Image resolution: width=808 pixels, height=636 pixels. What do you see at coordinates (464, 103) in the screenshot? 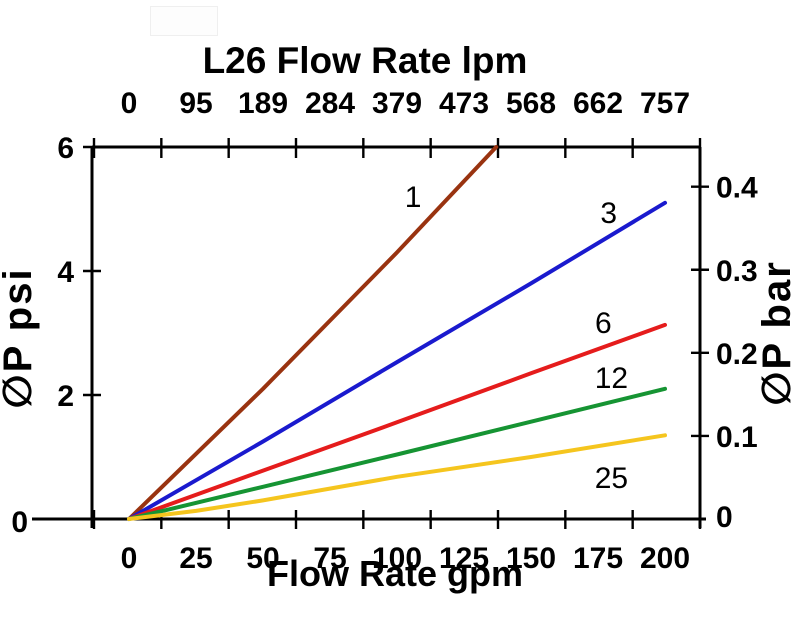
I see `top-tick-label: 473` at bounding box center [464, 103].